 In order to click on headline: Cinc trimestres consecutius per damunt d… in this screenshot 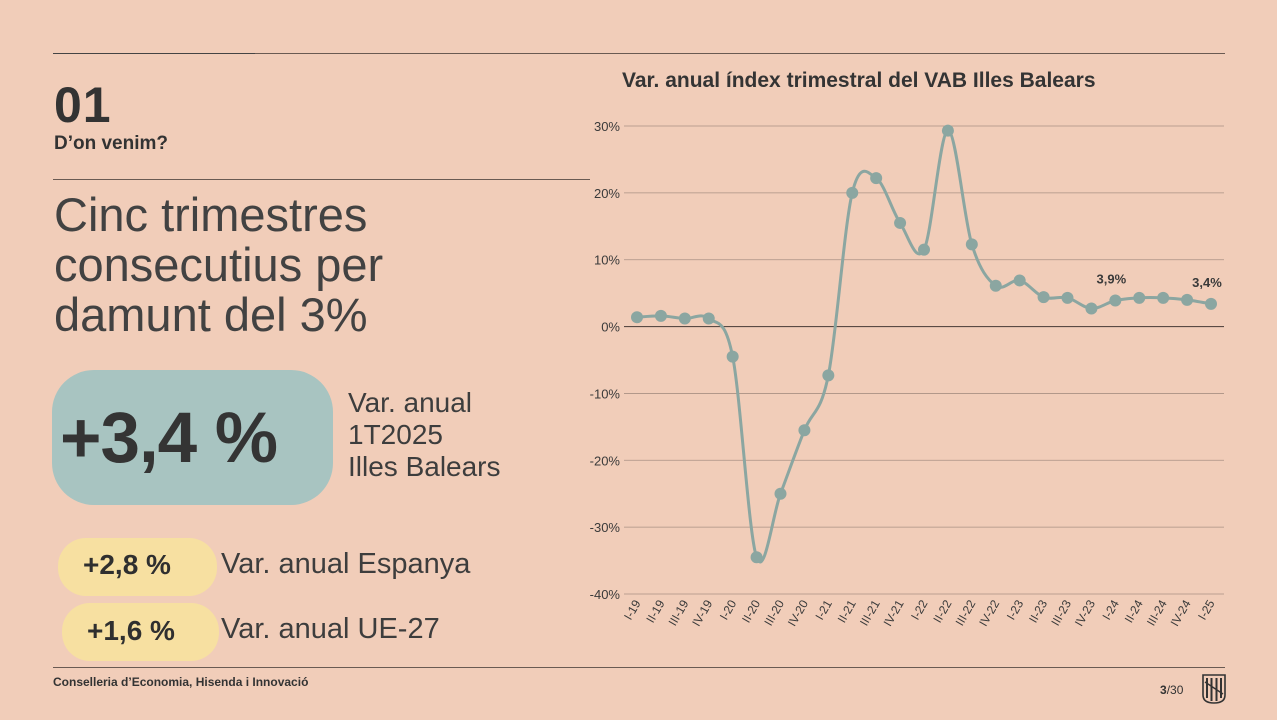, I will do `click(314, 265)`.